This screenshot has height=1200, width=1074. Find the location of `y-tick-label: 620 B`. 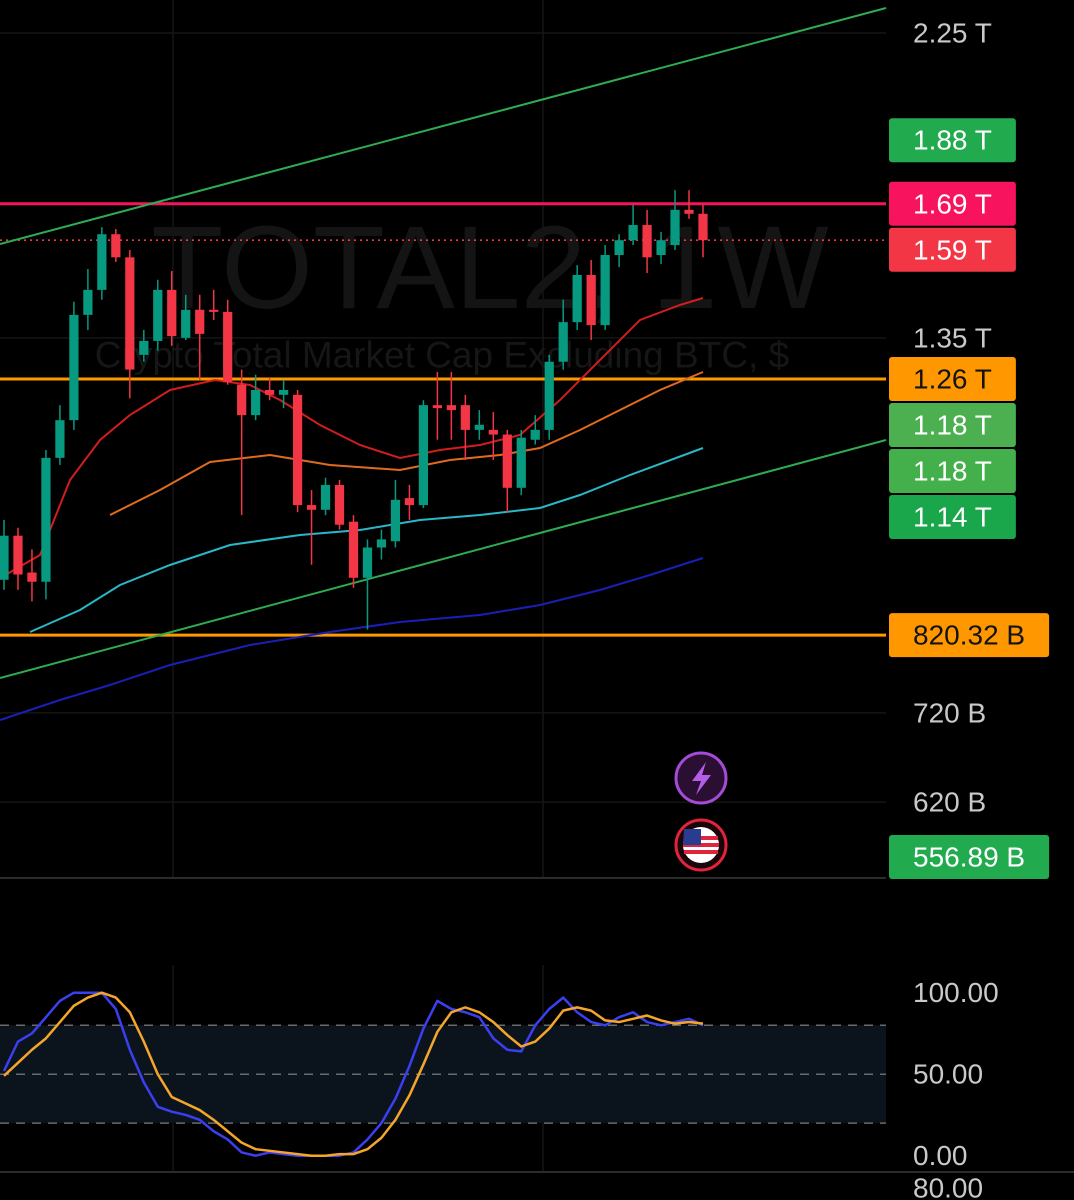

y-tick-label: 620 B is located at coordinates (949, 802).